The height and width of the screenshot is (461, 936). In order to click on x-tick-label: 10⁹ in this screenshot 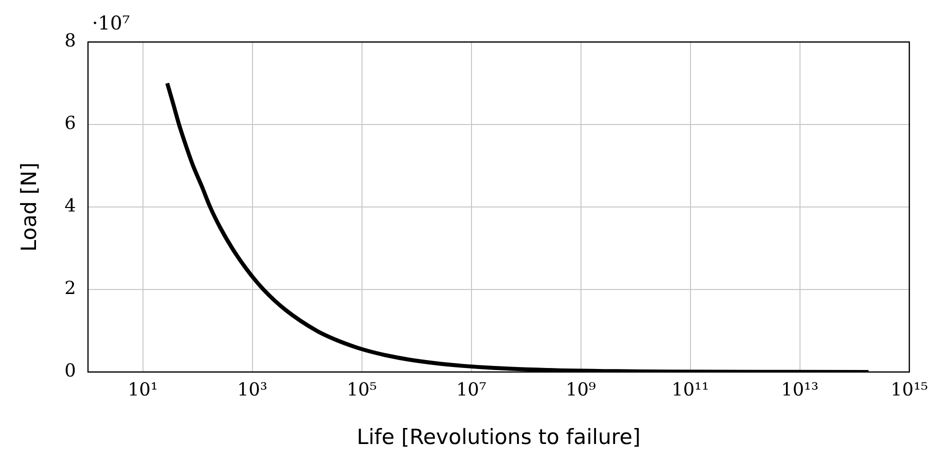, I will do `click(581, 389)`.